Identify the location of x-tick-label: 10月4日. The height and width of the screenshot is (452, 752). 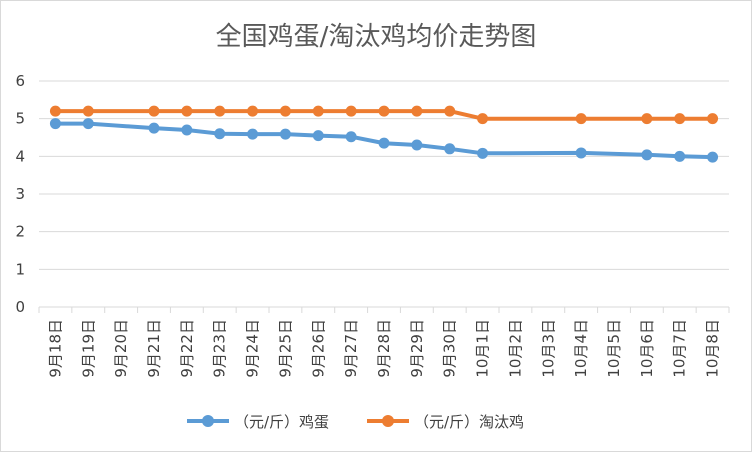
(581, 348).